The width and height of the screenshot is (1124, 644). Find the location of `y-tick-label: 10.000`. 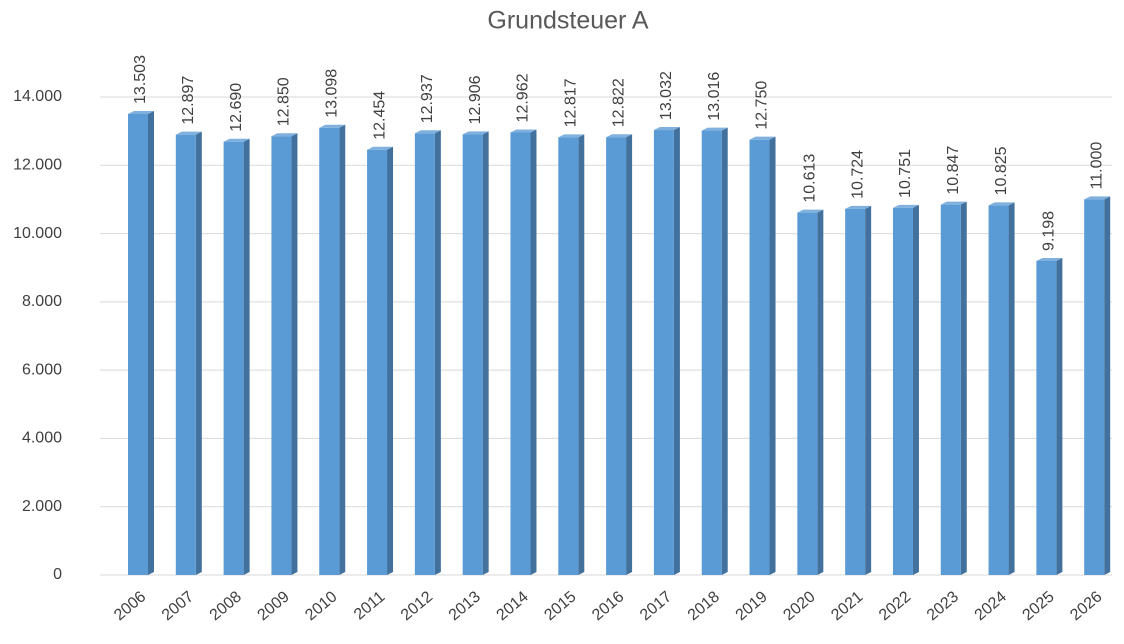

y-tick-label: 10.000 is located at coordinates (37, 233).